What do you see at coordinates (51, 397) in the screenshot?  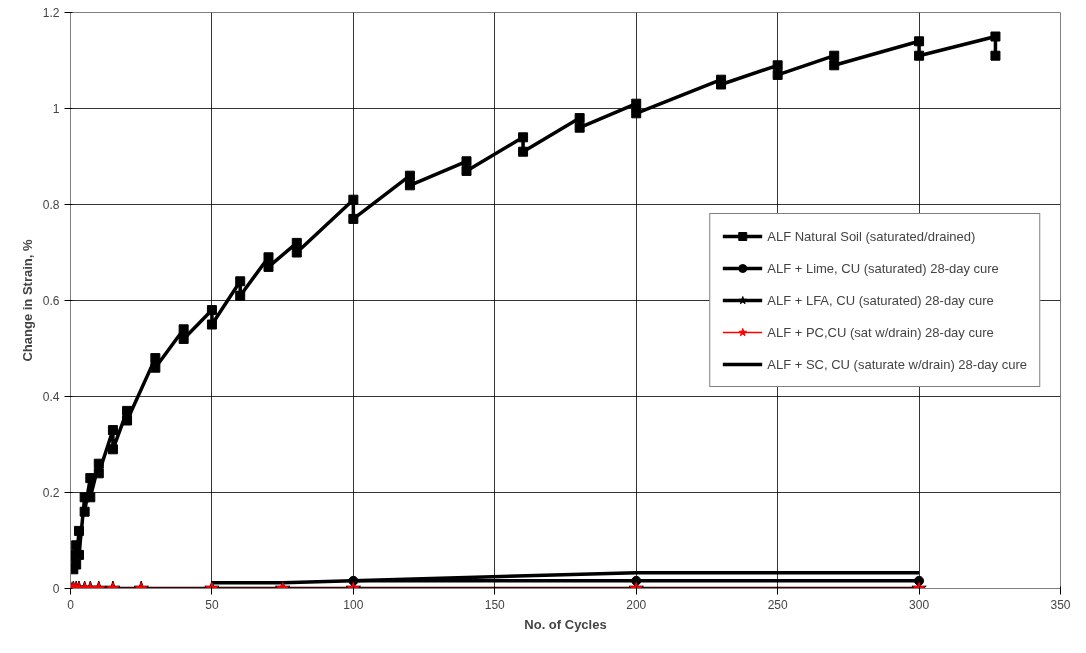 I see `y-tick-label: 0.4` at bounding box center [51, 397].